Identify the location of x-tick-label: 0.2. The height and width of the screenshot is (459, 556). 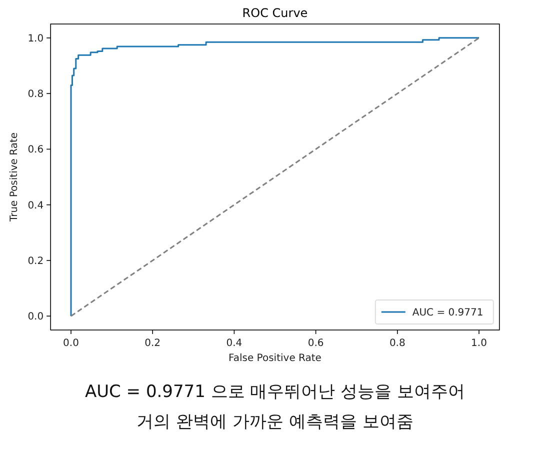
(152, 343).